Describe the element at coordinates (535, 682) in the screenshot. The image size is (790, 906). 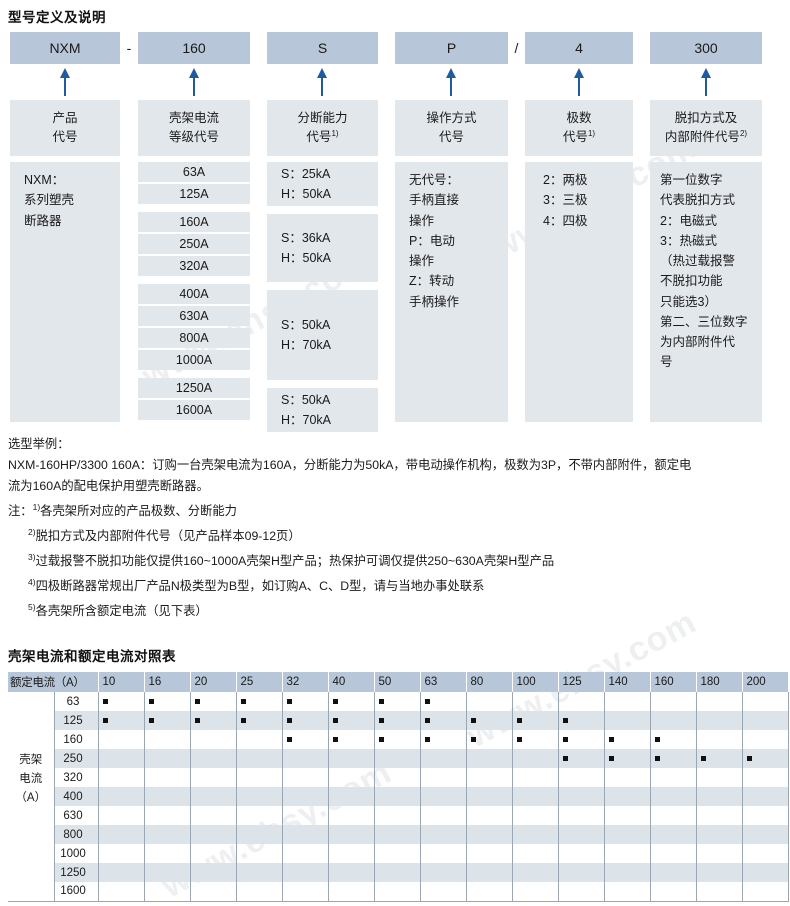
I see `col-header-100: 100` at that location.